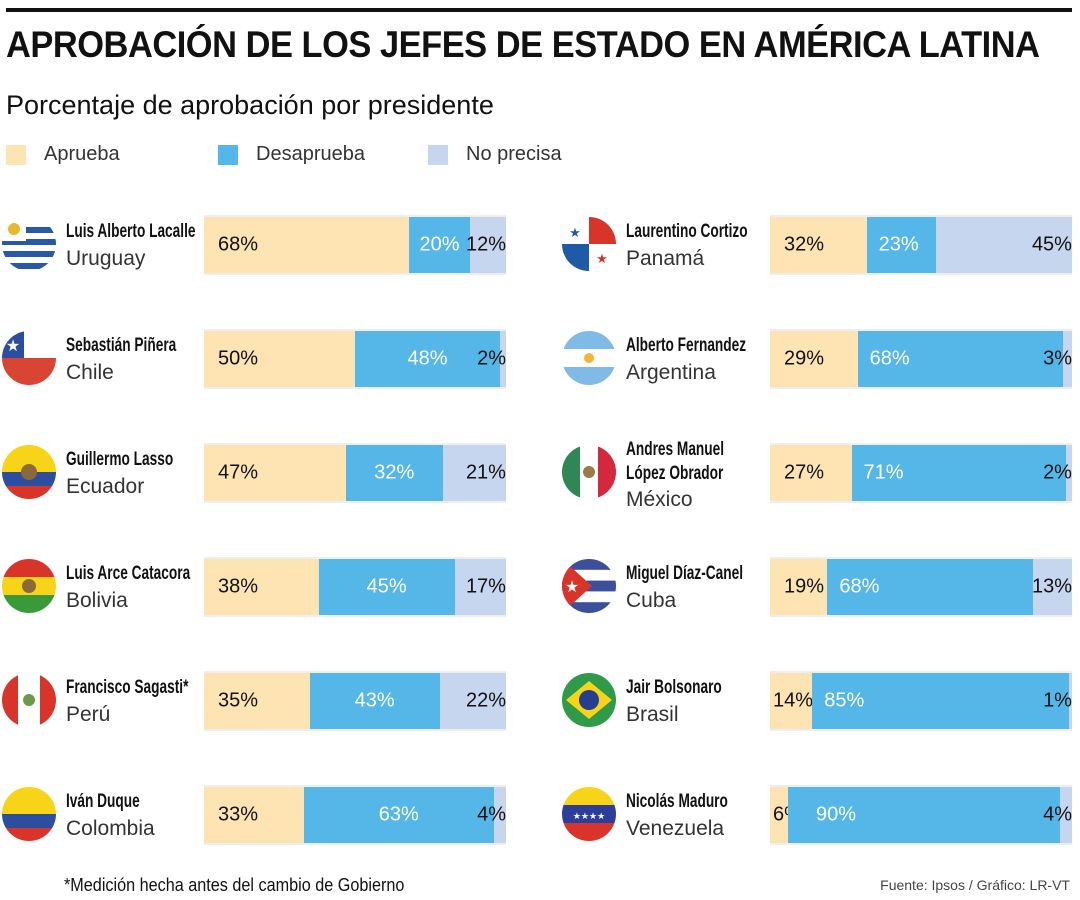 Image resolution: width=1080 pixels, height=900 pixels. I want to click on legend-desaprueba: Desaprueba, so click(291, 154).